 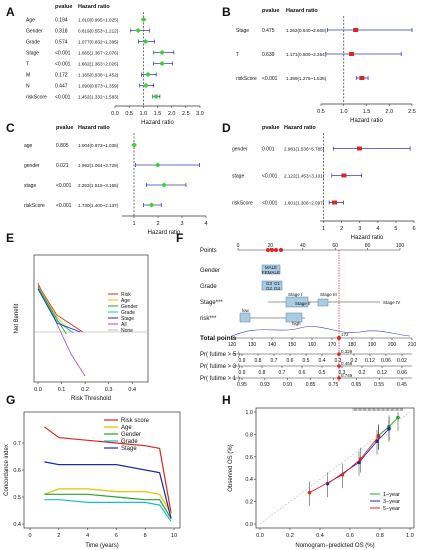 I want to click on nomo-pr1-annot: 0.749, so click(x=347, y=375).